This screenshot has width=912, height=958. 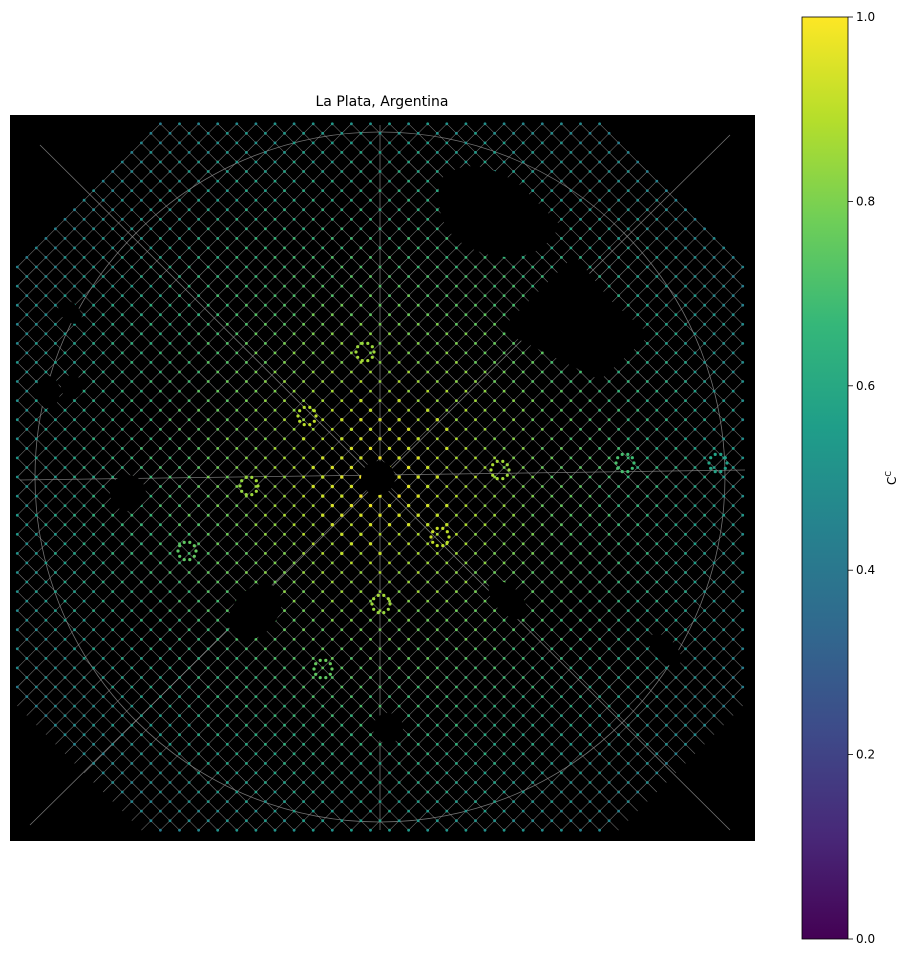 I want to click on colorbar-tick-label: 0.6, so click(x=865, y=386).